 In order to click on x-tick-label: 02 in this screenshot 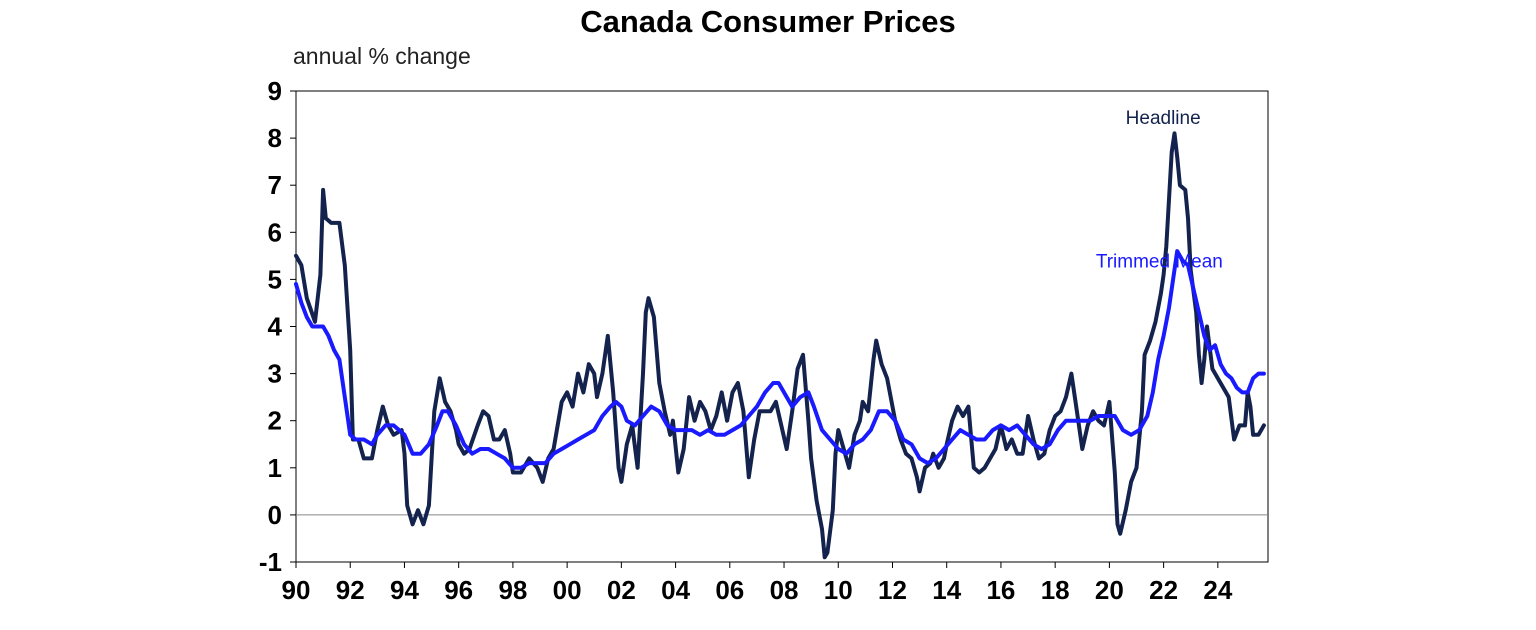, I will do `click(621, 590)`.